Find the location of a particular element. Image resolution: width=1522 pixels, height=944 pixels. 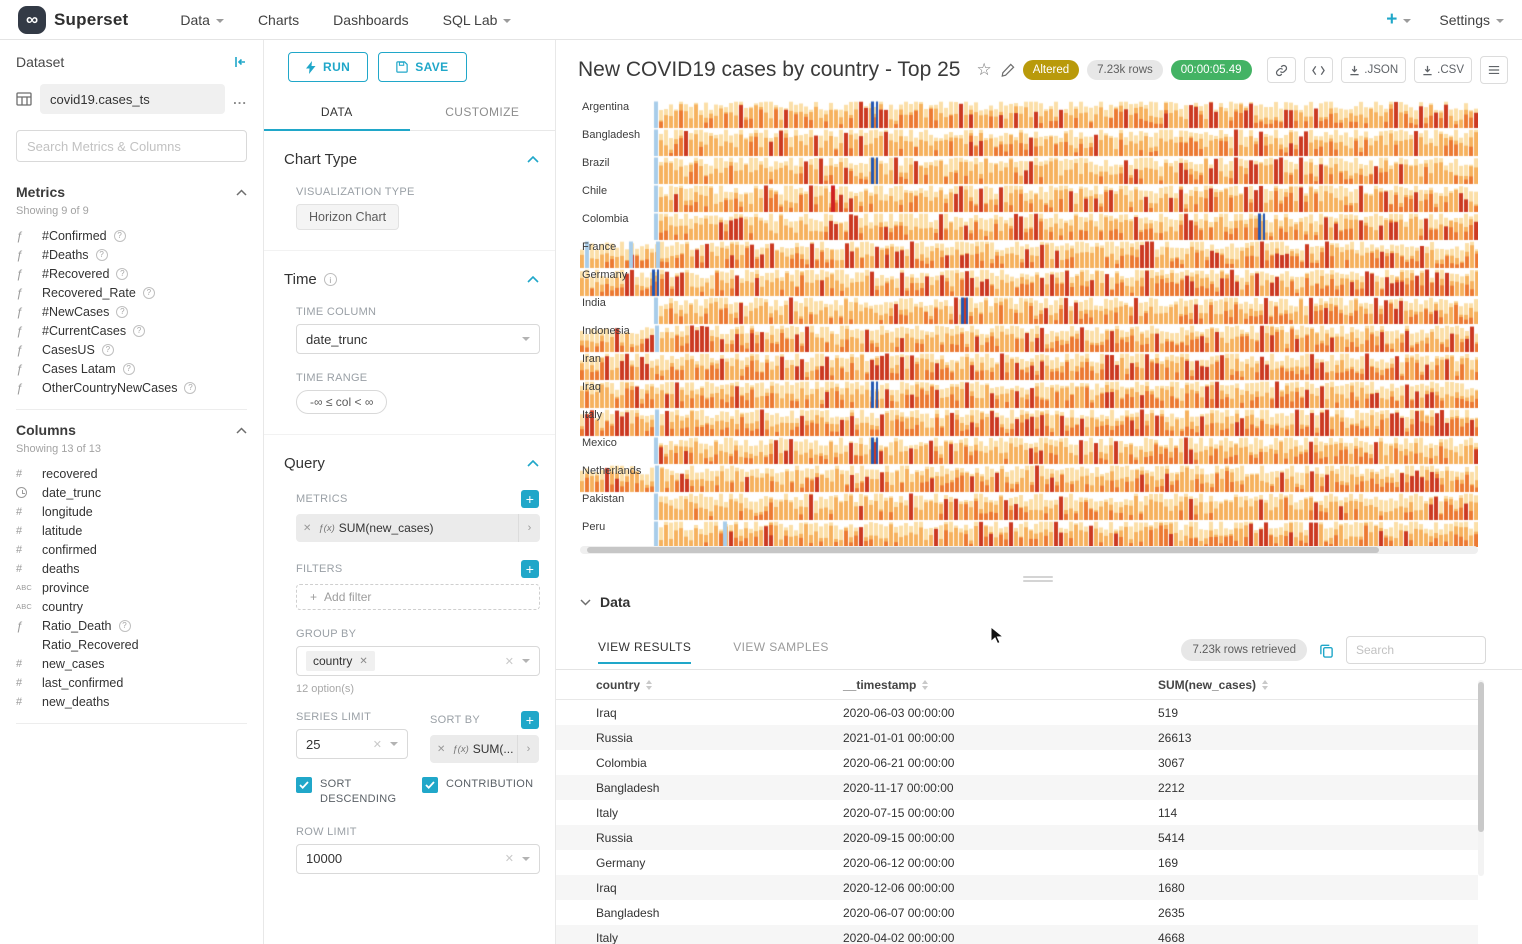

copy-data-button is located at coordinates (1326, 650).